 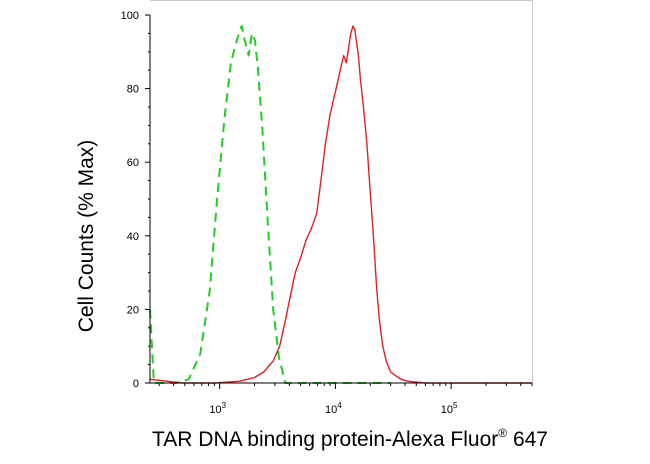 I want to click on x-axis-title: TAR DNA binding protein-Alexa Fluor® 647, so click(x=350, y=438).